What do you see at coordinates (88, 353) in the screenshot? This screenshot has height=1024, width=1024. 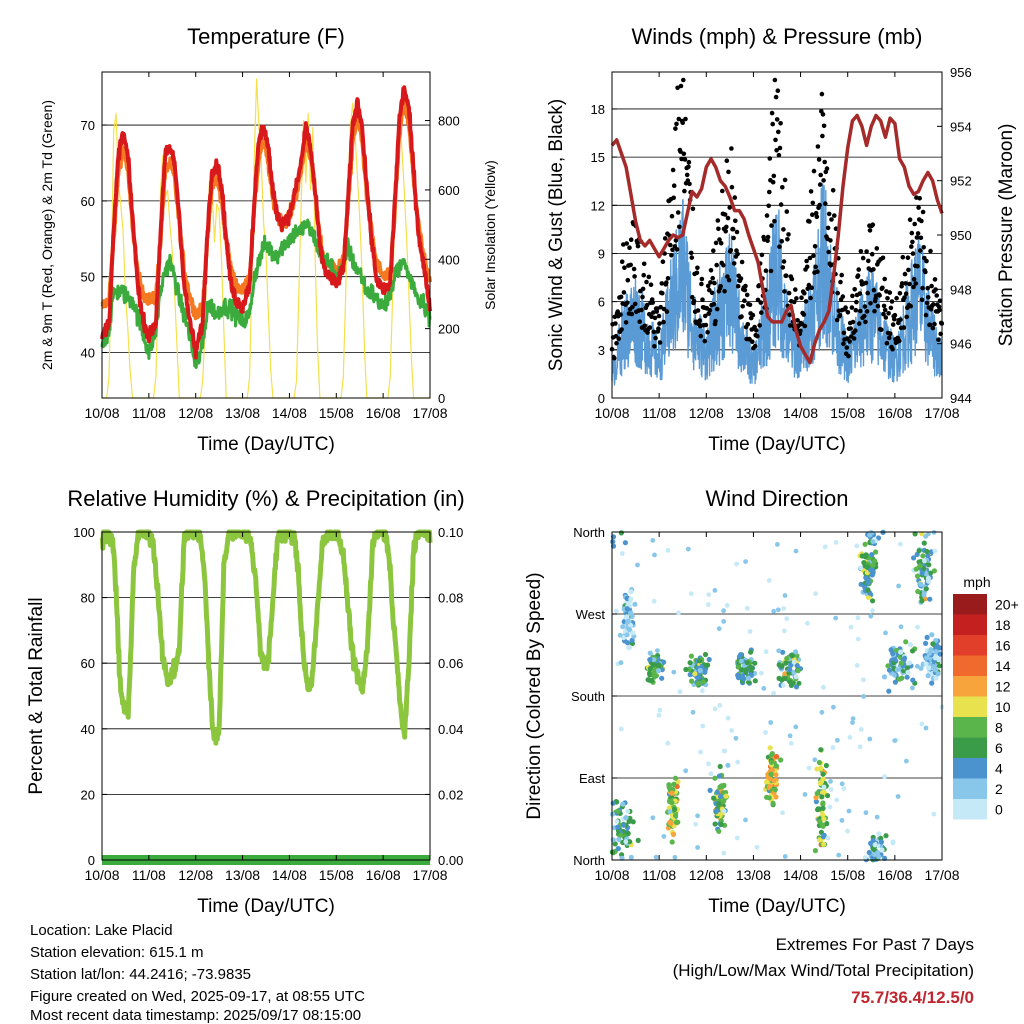 I see `y-tick-label: 40` at bounding box center [88, 353].